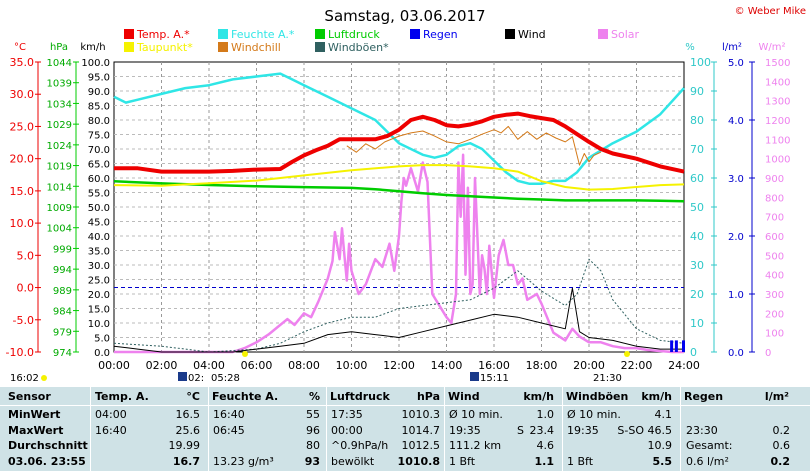 The height and width of the screenshot is (471, 810). I want to click on table-cell: Ø 10 min., so click(476, 414).